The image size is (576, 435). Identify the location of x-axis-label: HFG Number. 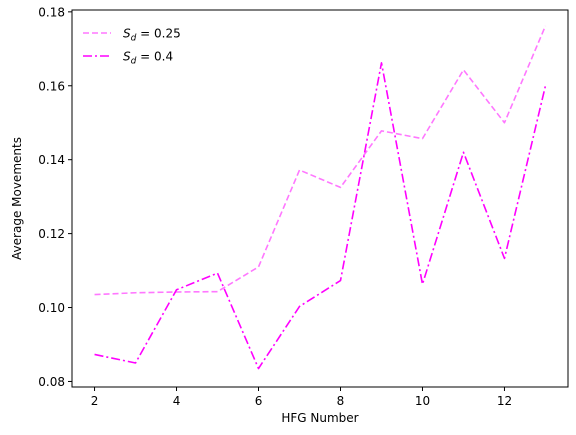
(319, 418).